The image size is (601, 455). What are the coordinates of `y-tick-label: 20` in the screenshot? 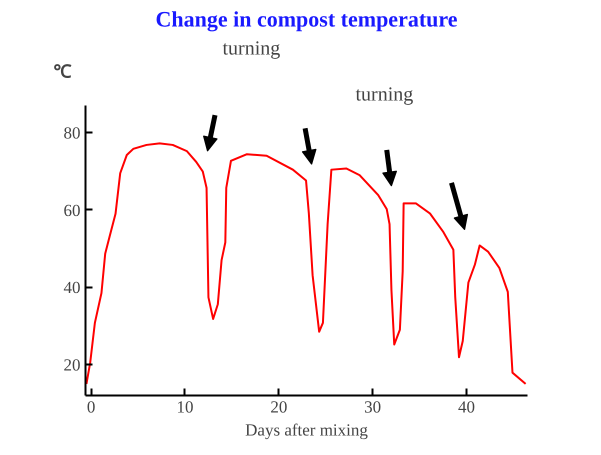 It's located at (72, 365).